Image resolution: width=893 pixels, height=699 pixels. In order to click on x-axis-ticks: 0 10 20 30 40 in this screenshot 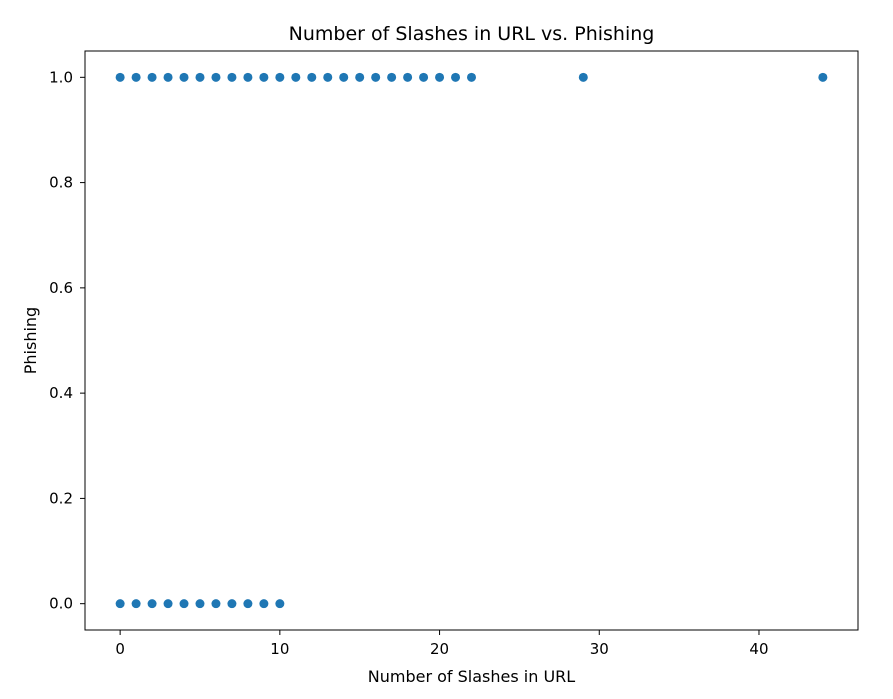, I will do `click(442, 644)`.